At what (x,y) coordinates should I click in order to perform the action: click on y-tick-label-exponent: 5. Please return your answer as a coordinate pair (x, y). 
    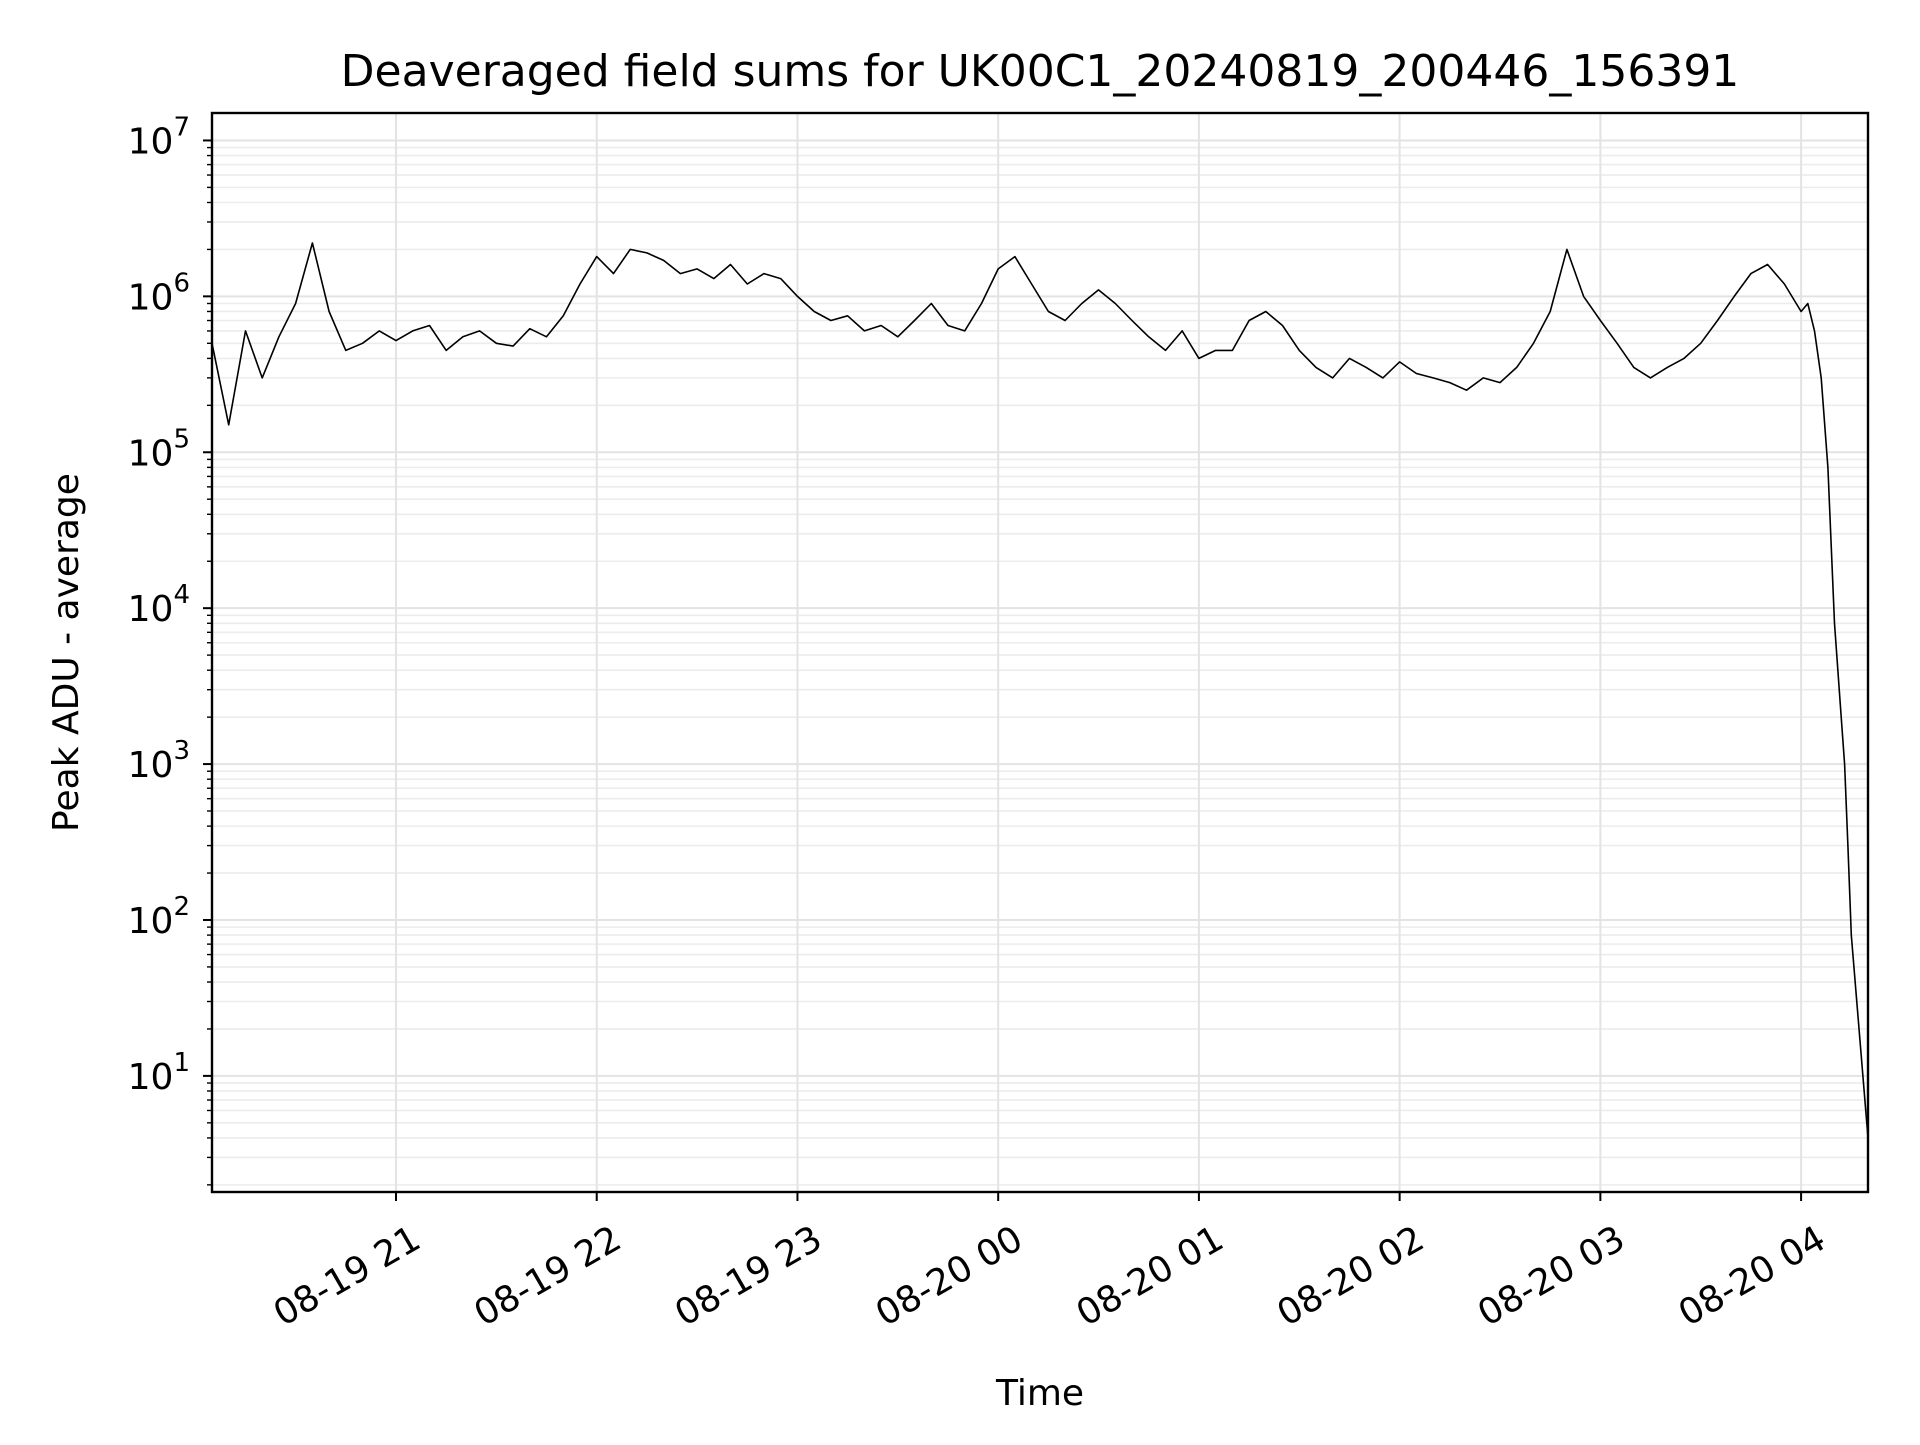
    Looking at the image, I should click on (181, 439).